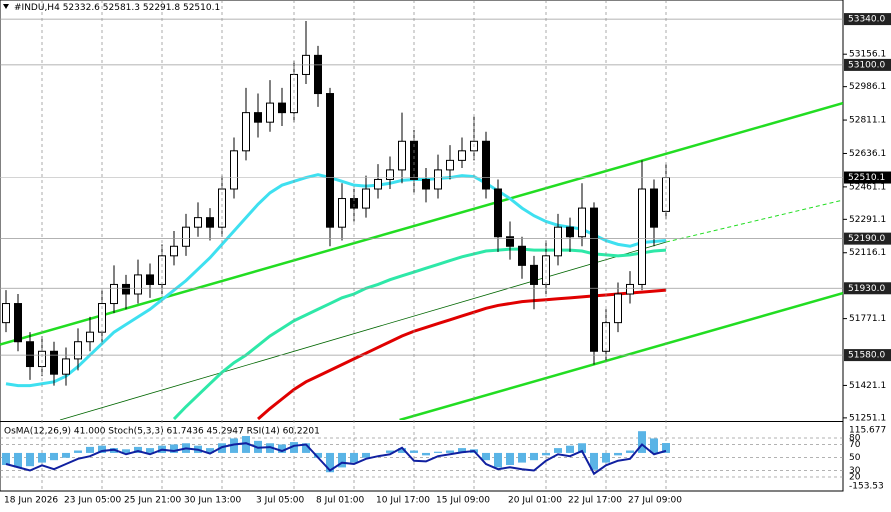 The width and height of the screenshot is (891, 512). Describe the element at coordinates (867, 187) in the screenshot. I see `y-tick-label: 52461.1` at that location.